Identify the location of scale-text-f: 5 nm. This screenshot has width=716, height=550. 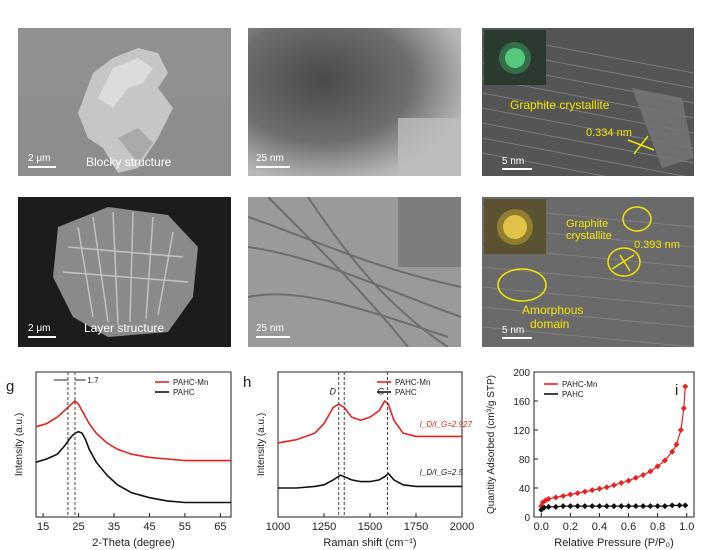
(513, 330).